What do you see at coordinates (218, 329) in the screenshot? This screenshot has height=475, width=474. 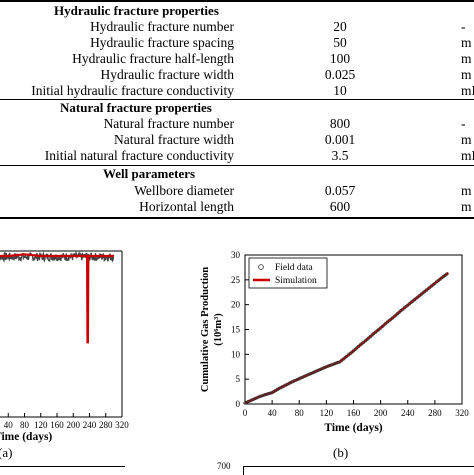 I see `y-axis-unit: (10⁶m³)` at bounding box center [218, 329].